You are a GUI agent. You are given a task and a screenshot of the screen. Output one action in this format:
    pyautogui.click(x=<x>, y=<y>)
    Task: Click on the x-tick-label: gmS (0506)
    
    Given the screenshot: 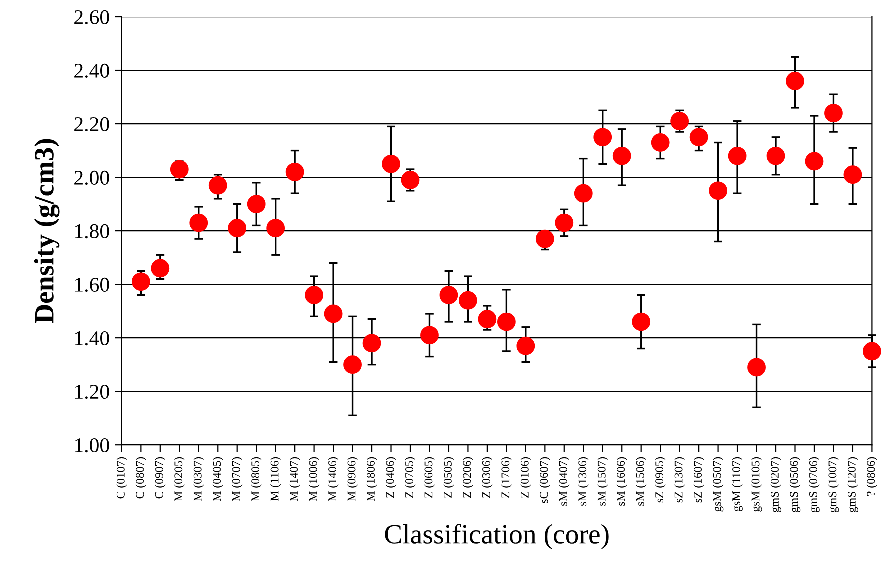 What is the action you would take?
    pyautogui.click(x=795, y=484)
    